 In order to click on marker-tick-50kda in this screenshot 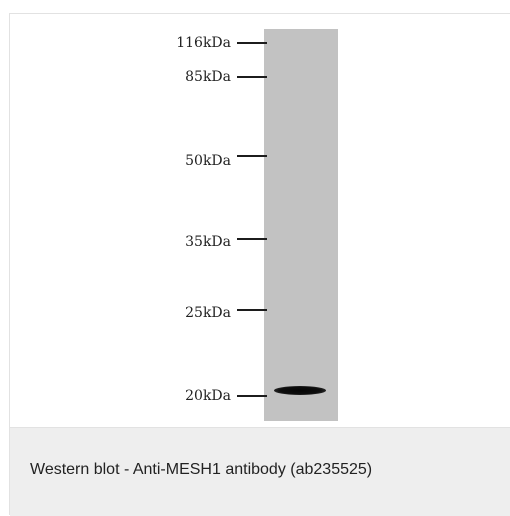, I will do `click(252, 156)`.